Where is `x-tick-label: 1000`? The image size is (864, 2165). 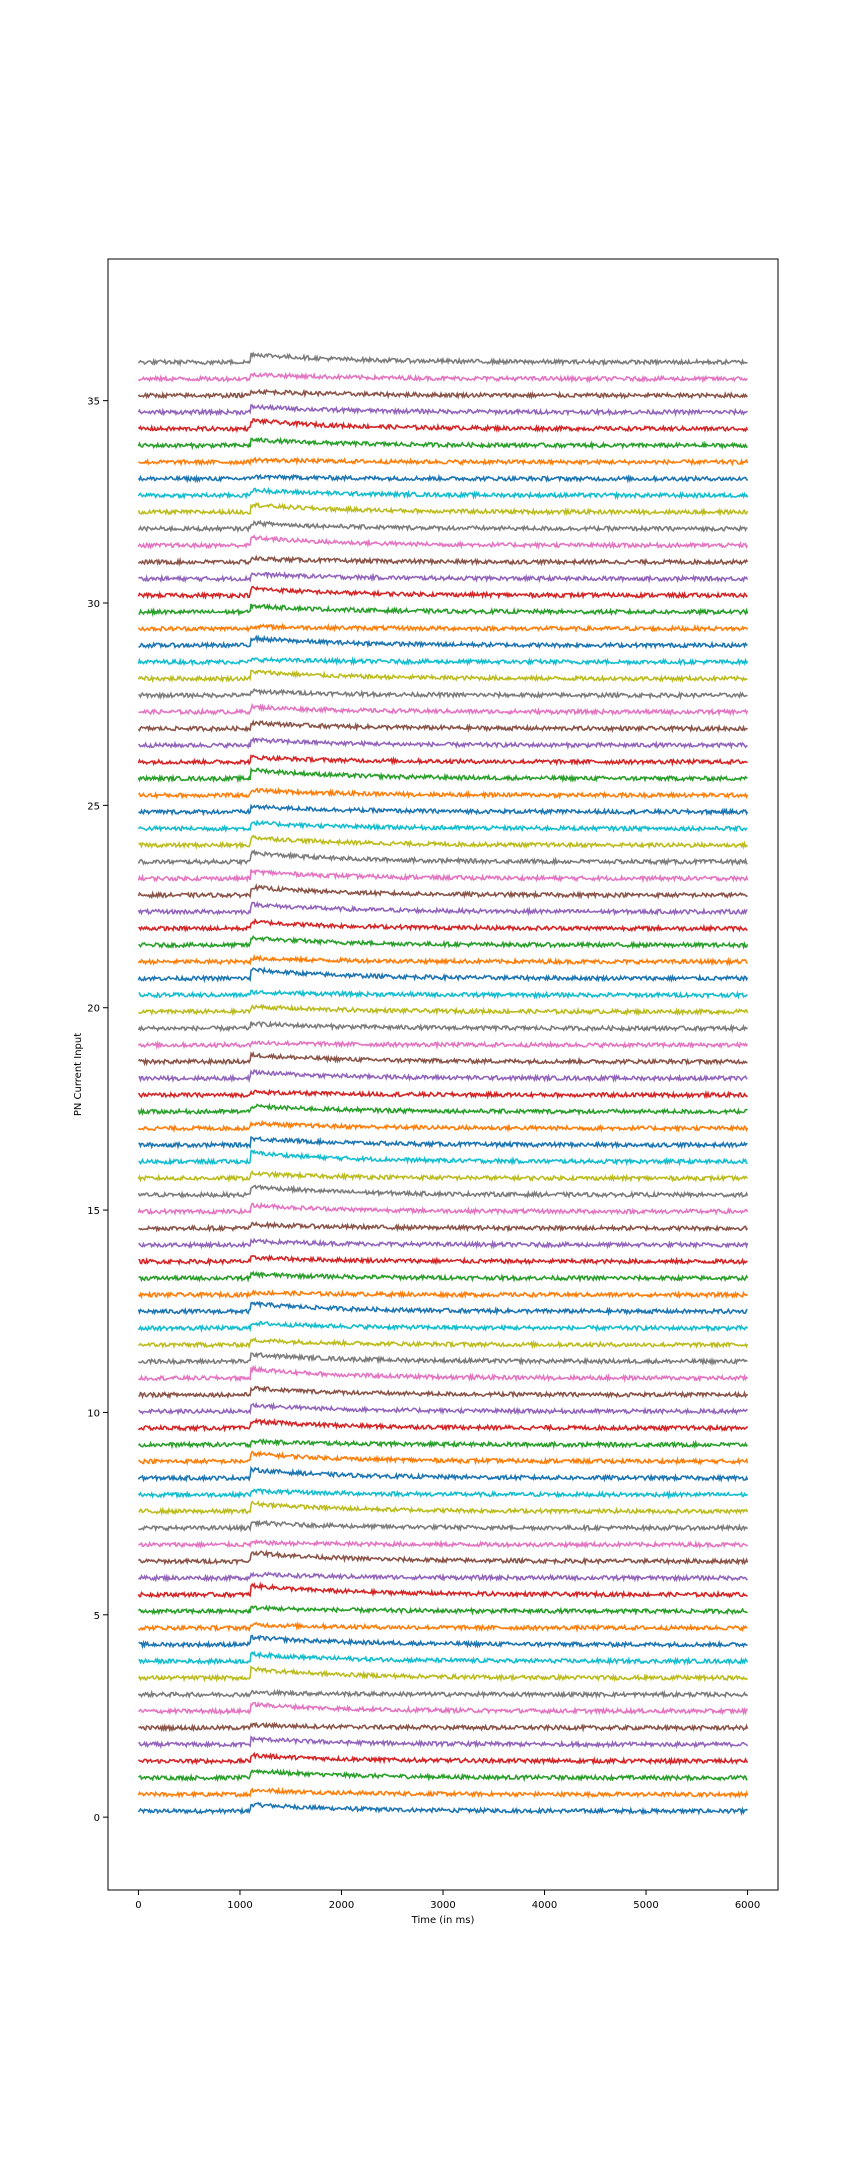 x-tick-label: 1000 is located at coordinates (239, 1905).